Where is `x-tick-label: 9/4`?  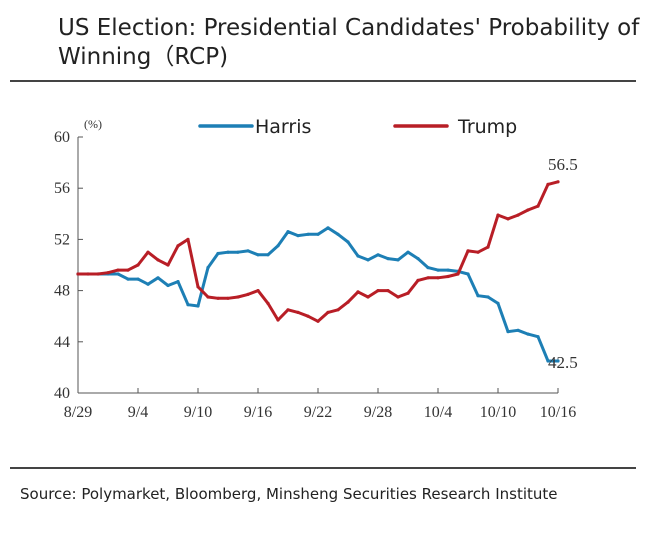
x-tick-label: 9/4 is located at coordinates (138, 412).